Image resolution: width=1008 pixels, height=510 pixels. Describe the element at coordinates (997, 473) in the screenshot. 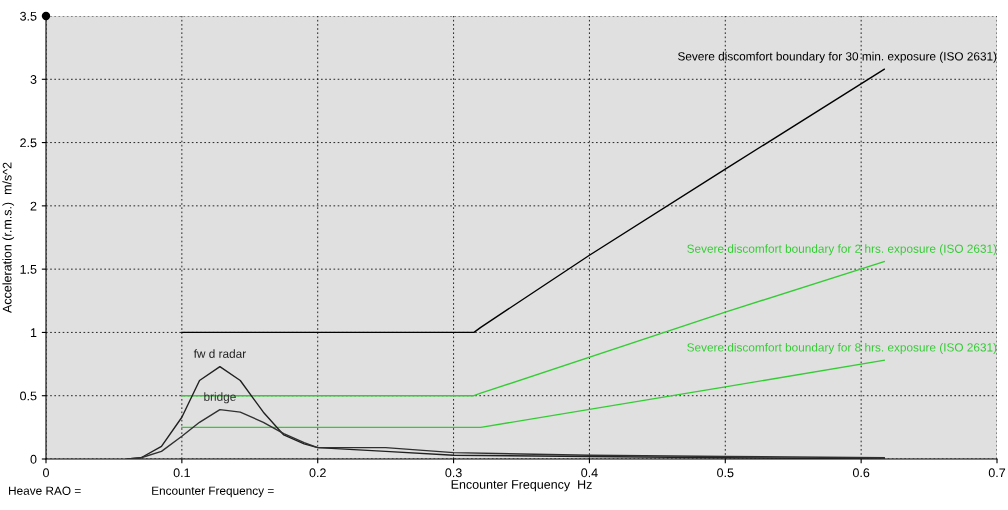

I see `x-tick-label: 0.7` at that location.